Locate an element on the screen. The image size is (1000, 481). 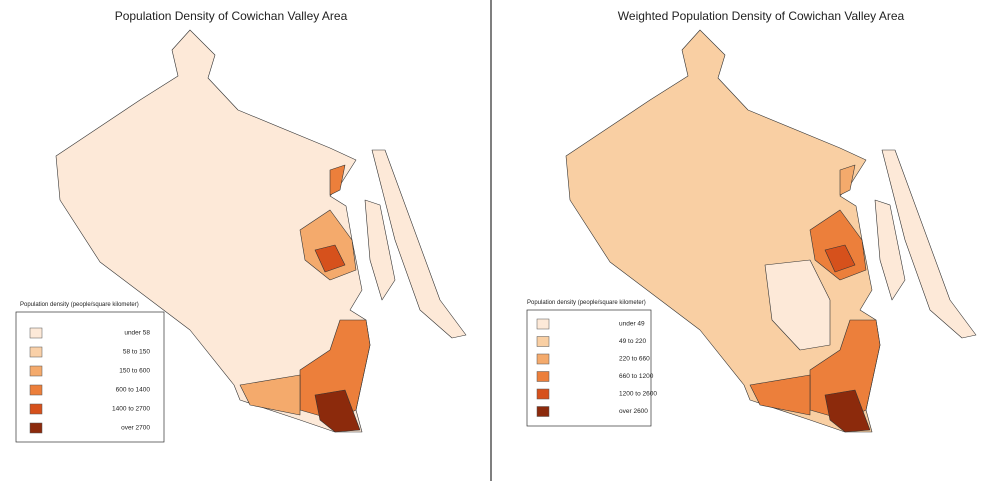
legend-label: over 2700 is located at coordinates (135, 428).